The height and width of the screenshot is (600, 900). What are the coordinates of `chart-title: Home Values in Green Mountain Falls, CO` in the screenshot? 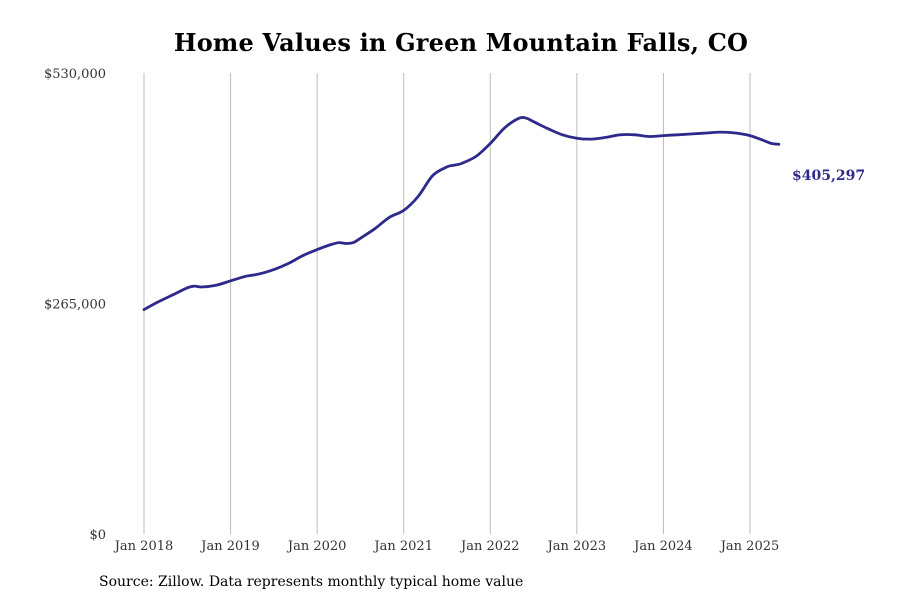 It's located at (461, 42).